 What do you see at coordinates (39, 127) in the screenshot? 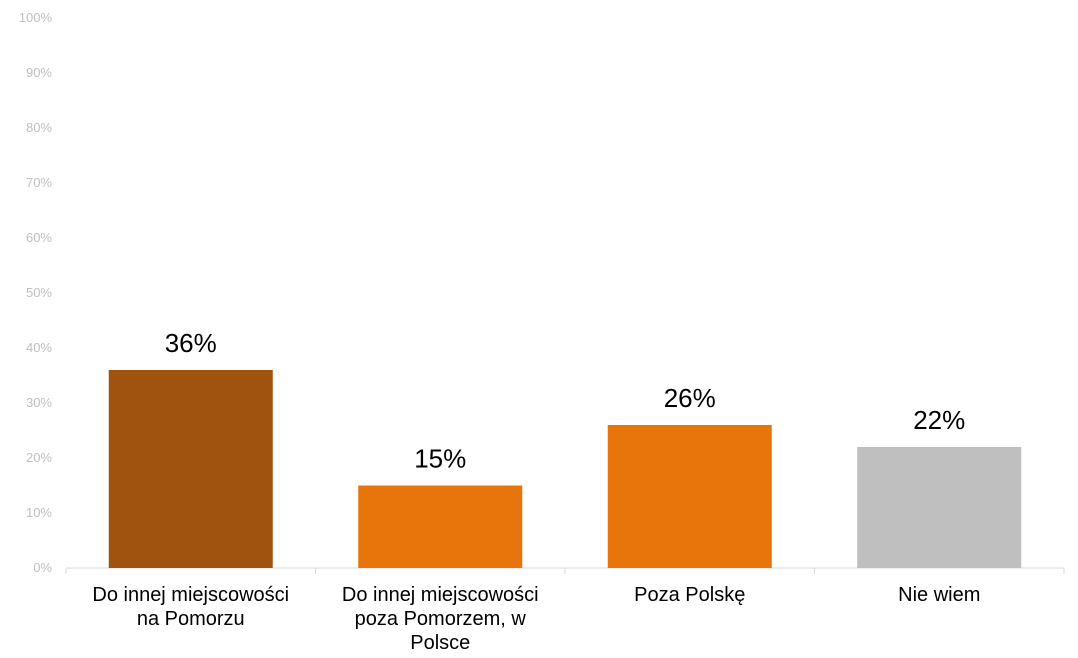
I see `y-tick-label: 80%` at bounding box center [39, 127].